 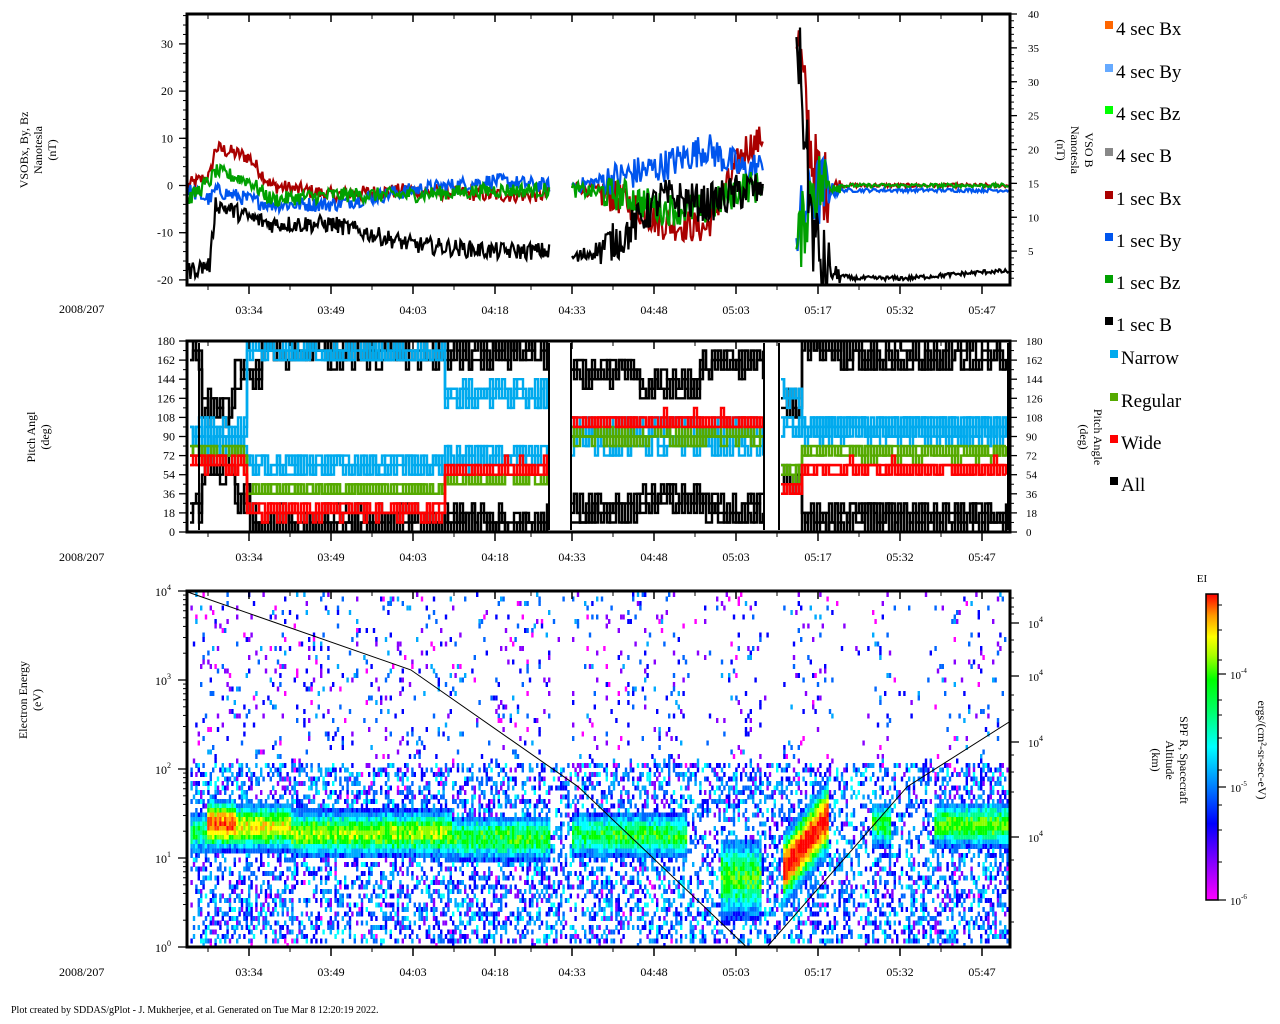 What do you see at coordinates (82, 972) in the screenshot?
I see `date-label-panel3: 2008/207` at bounding box center [82, 972].